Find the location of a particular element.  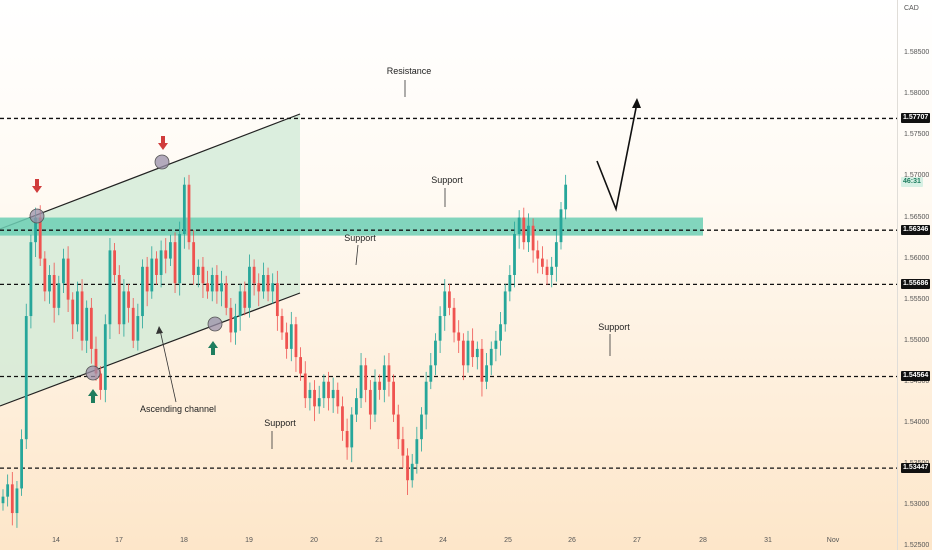

time-tick-label: 31 is located at coordinates (768, 540).